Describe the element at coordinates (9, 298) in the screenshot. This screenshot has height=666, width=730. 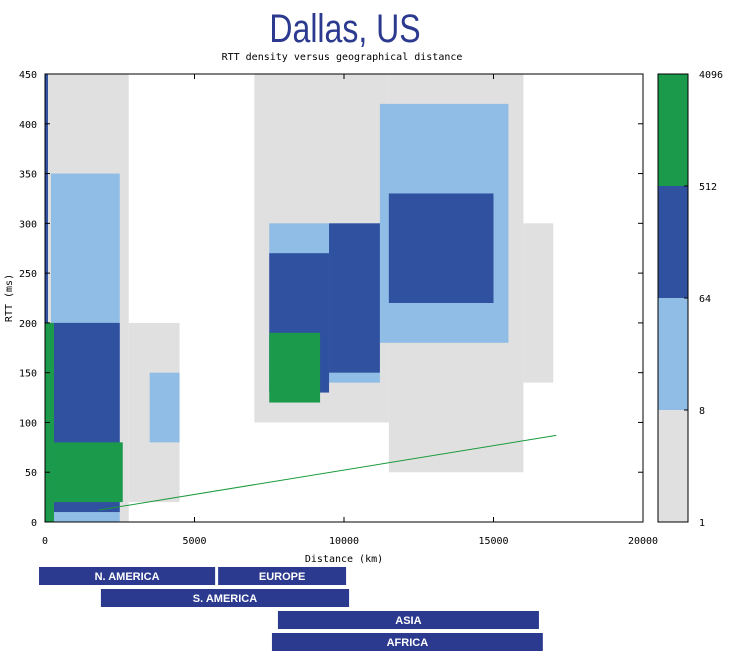
I see `y-axis-label: RTT (ms)` at that location.